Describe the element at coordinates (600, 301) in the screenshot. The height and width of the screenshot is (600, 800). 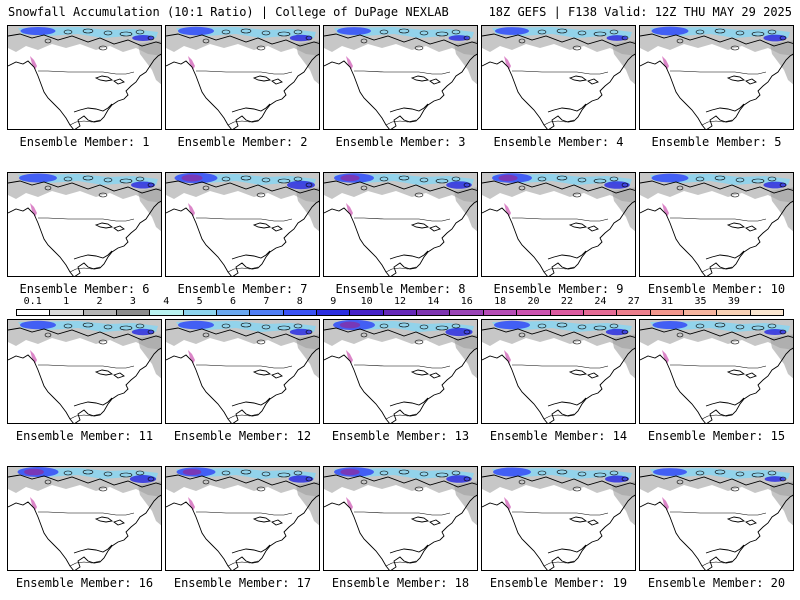
I see `colorbar-tick-label: 24` at that location.